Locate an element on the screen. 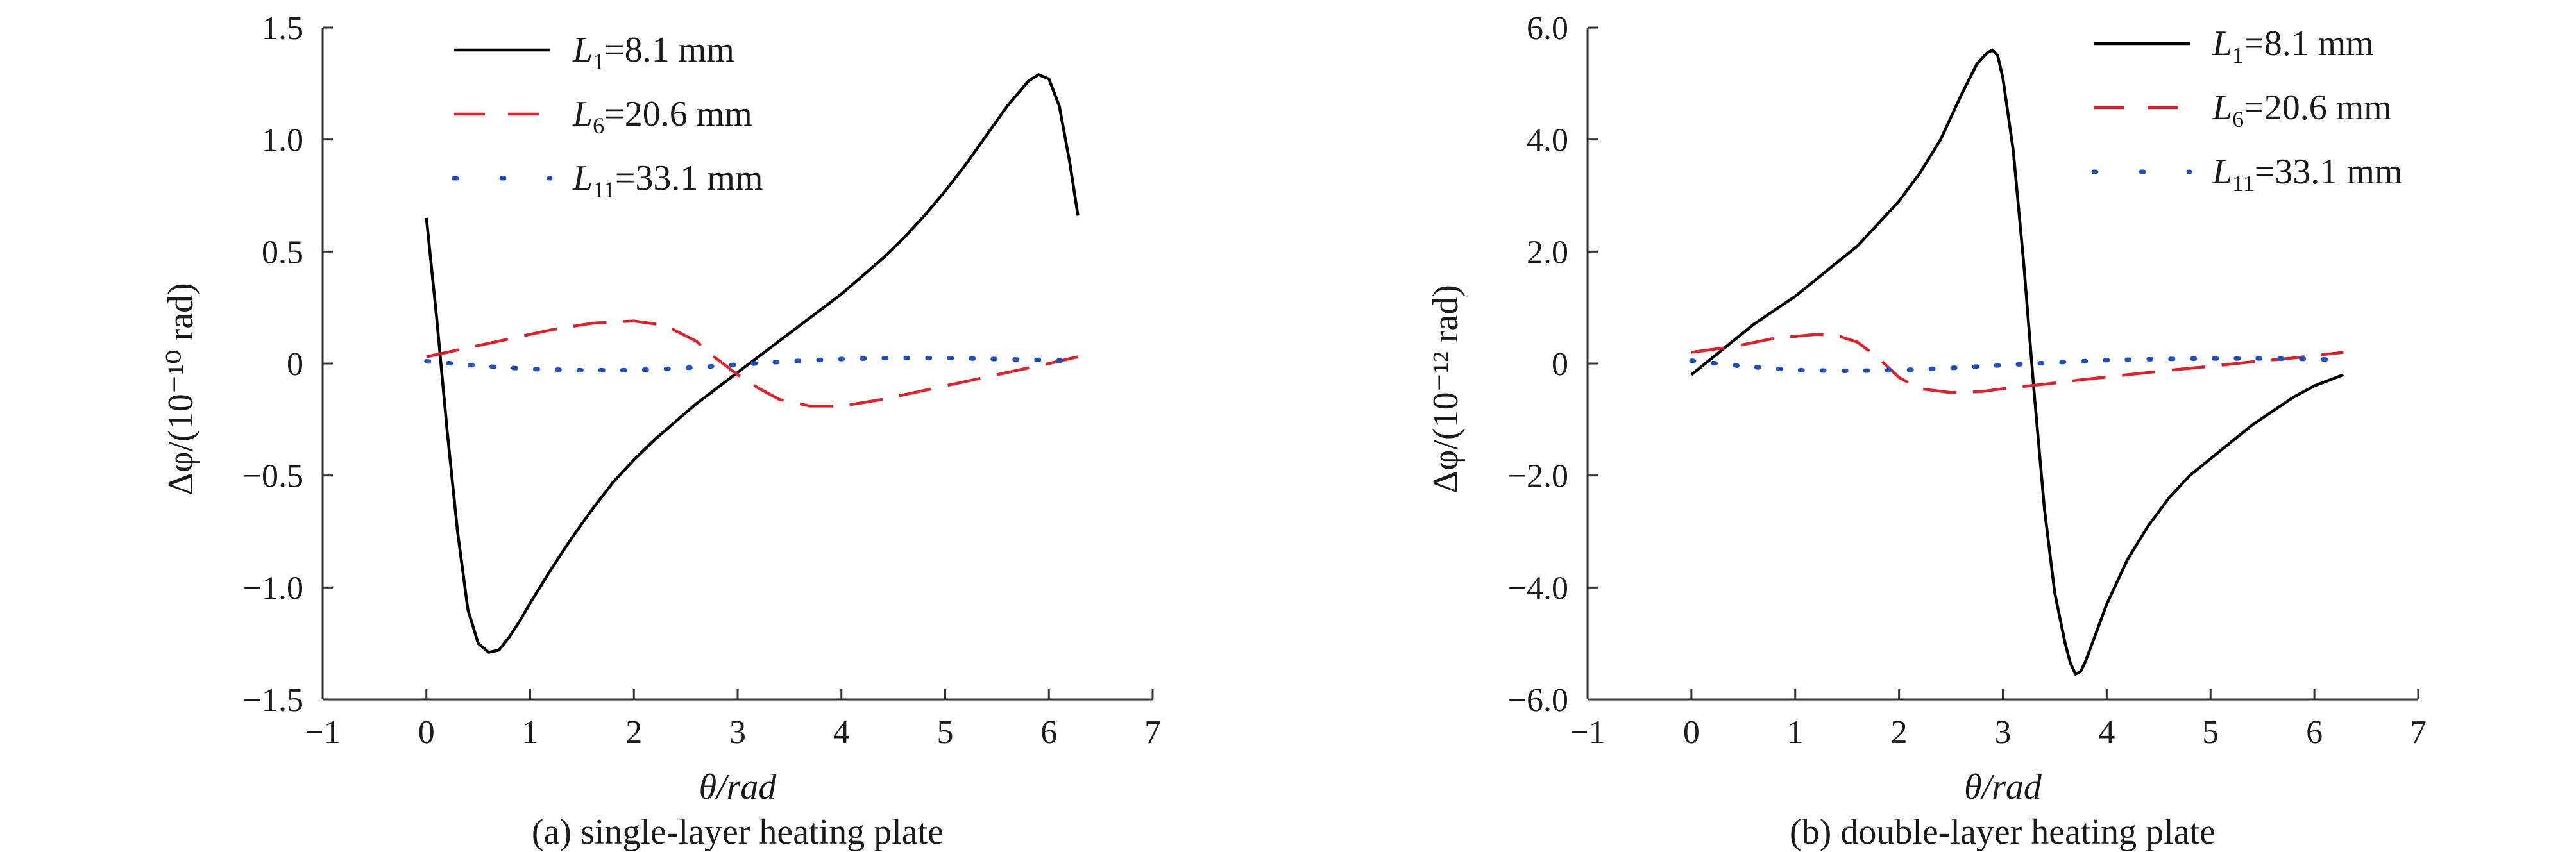  y-tick-label: 0.5 is located at coordinates (282, 253).